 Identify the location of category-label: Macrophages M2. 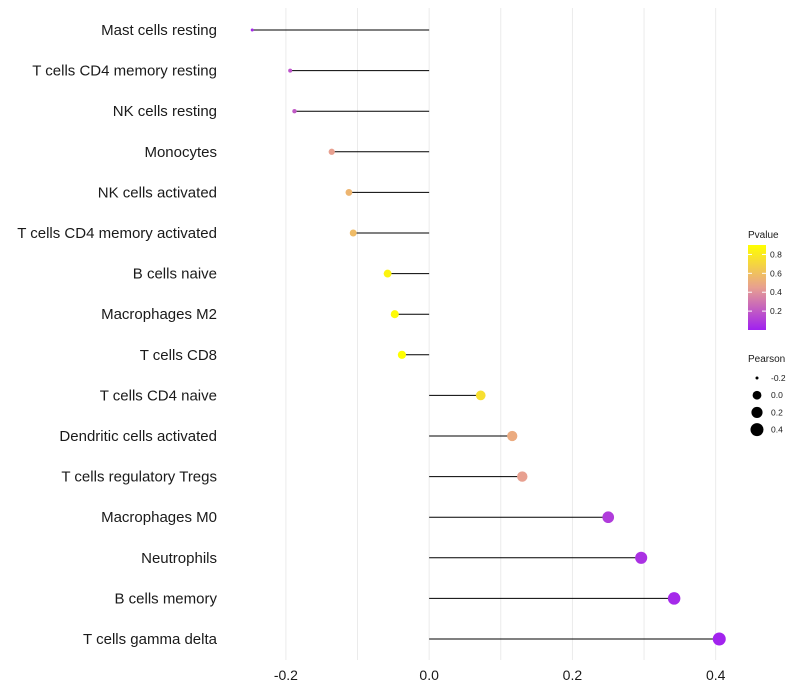
(159, 314).